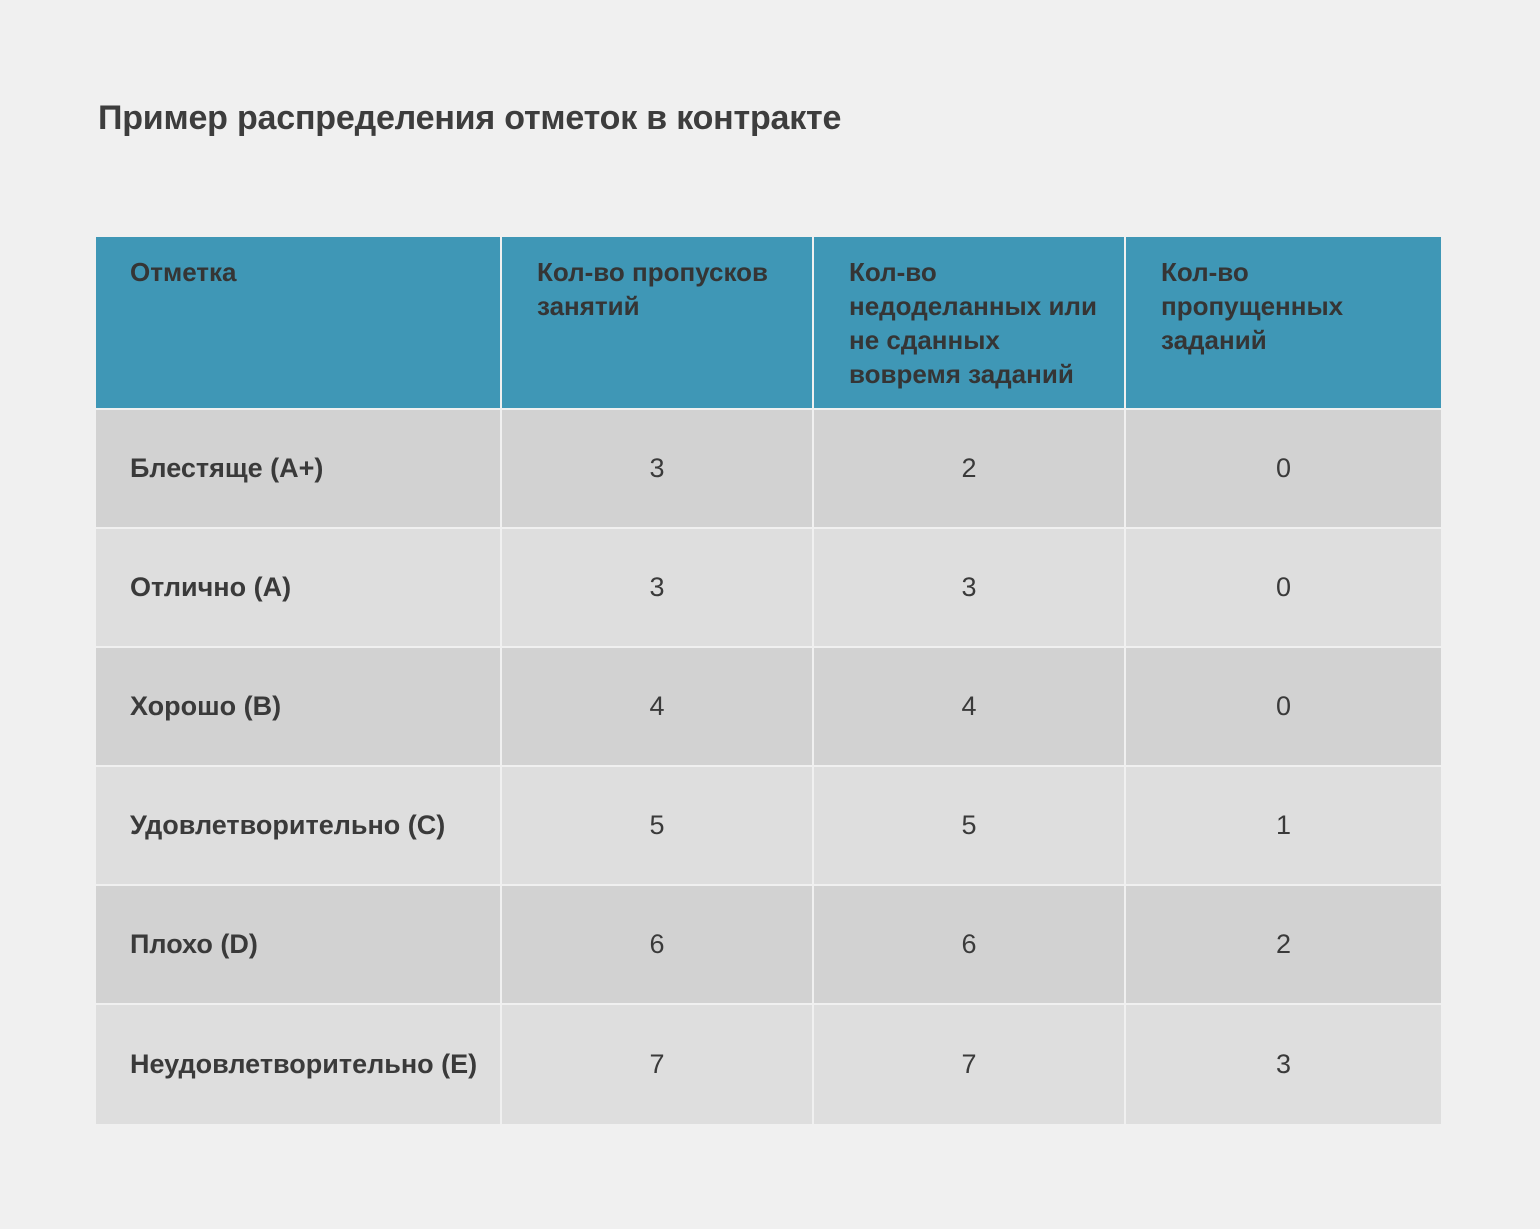  I want to click on table-row: Хорошо (B) 4 4 0, so click(768, 707).